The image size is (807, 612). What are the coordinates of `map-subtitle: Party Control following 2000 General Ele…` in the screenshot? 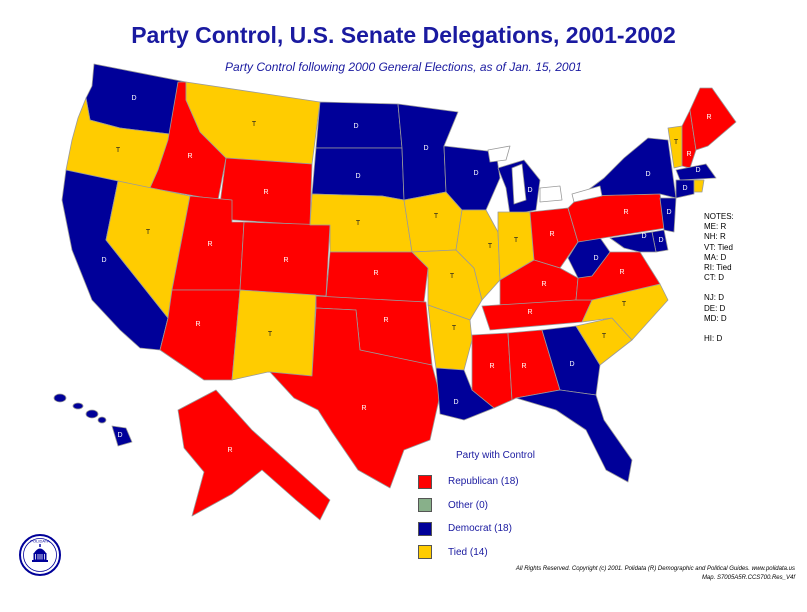 It's located at (403, 67).